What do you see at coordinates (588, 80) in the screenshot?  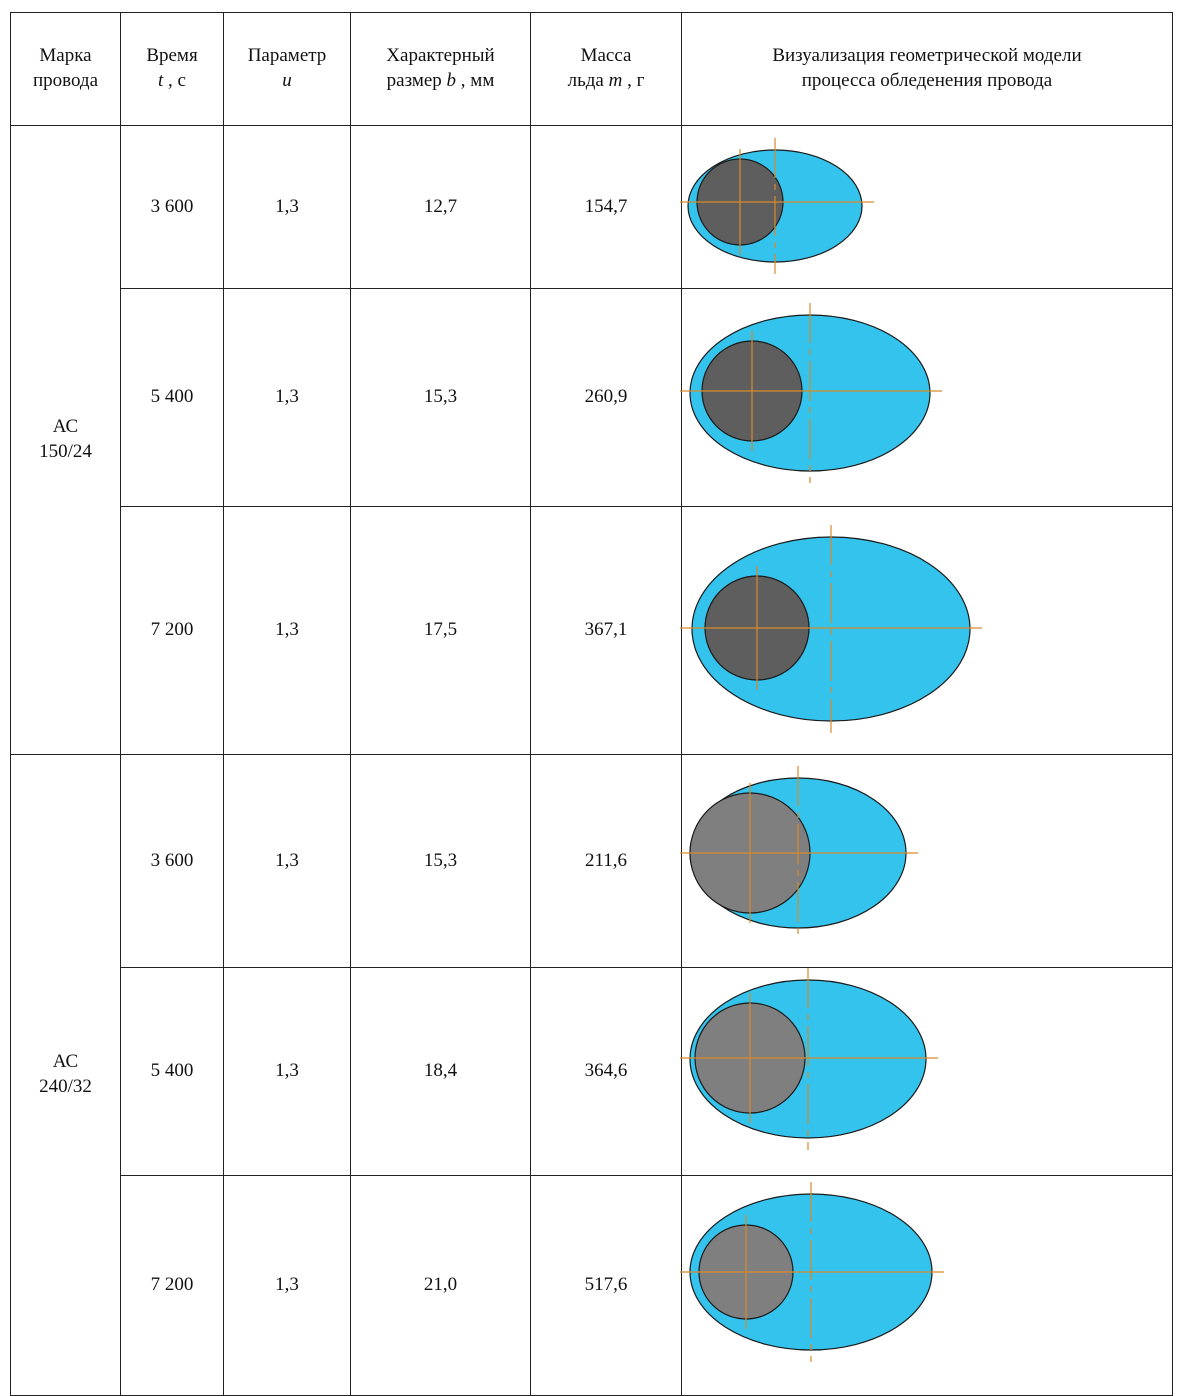 I see `header-text: льда` at bounding box center [588, 80].